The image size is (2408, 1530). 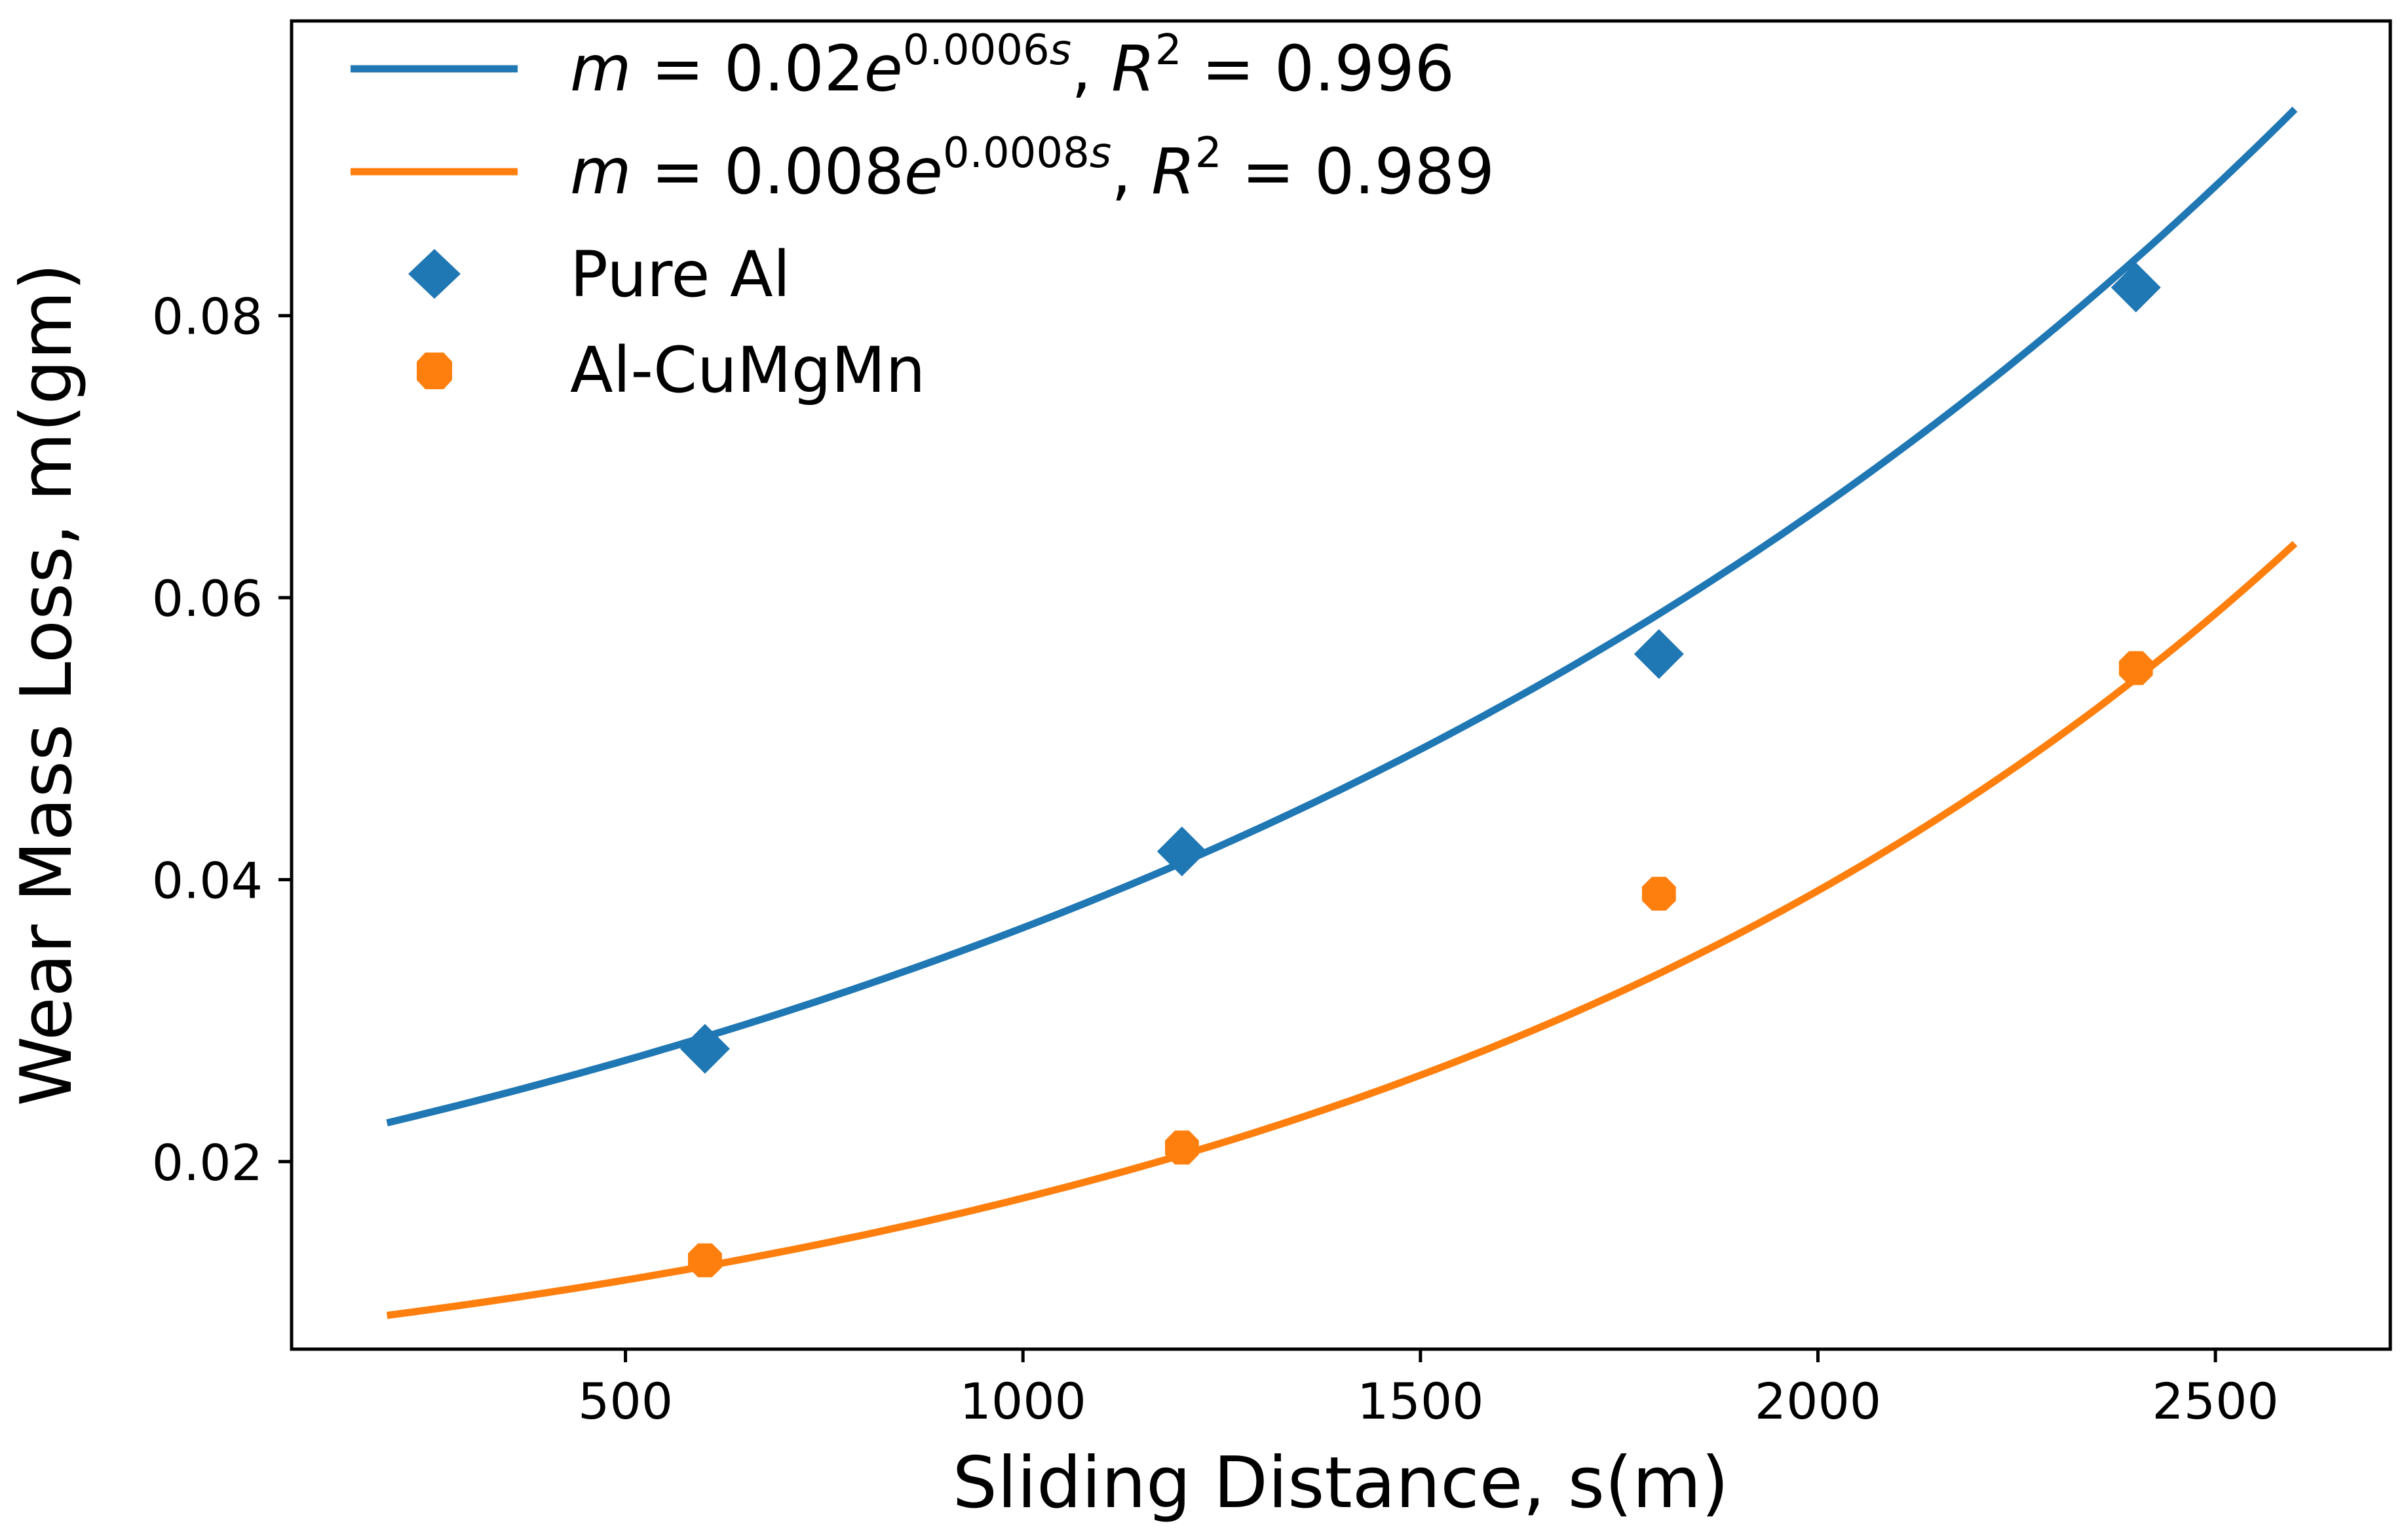 What do you see at coordinates (208, 1163) in the screenshot?
I see `y-tick-label: 0.02` at bounding box center [208, 1163].